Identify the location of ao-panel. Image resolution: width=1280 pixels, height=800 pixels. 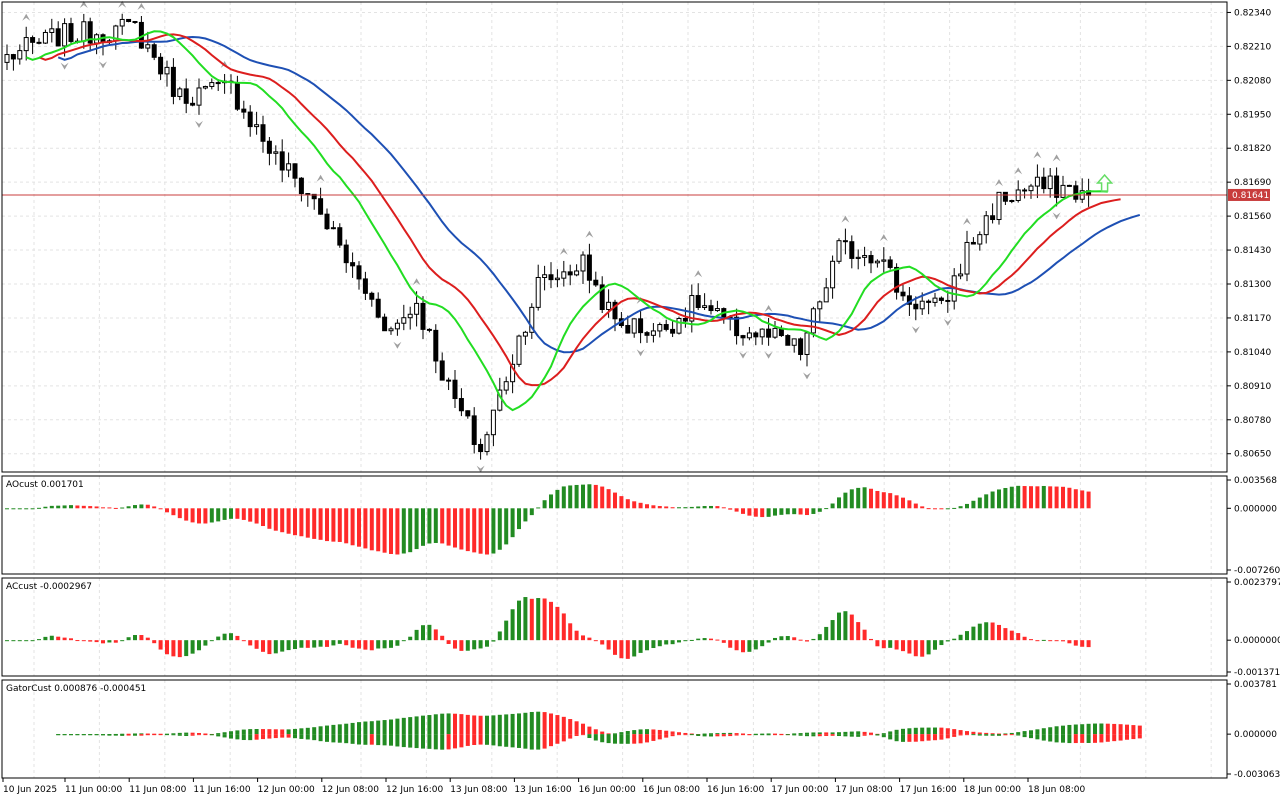
(548, 519).